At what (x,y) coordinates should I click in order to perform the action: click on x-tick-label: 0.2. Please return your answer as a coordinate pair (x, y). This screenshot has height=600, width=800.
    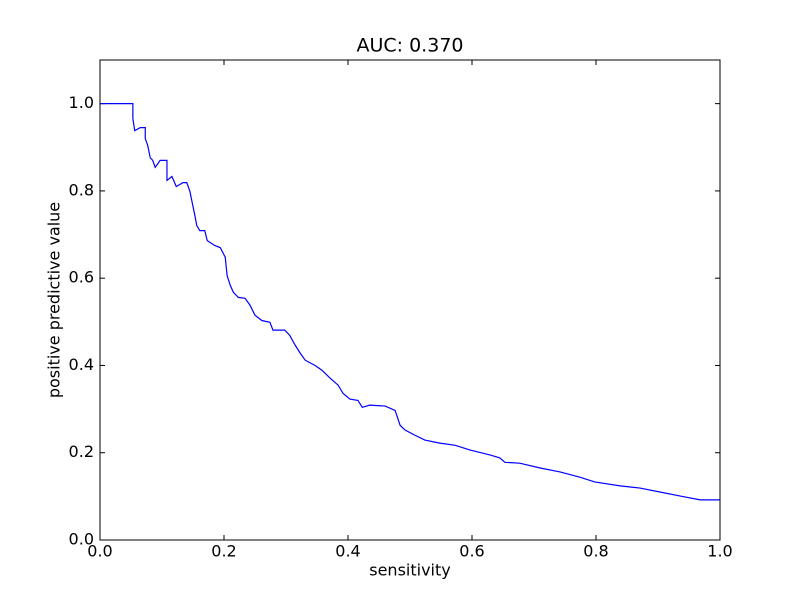
    Looking at the image, I should click on (223, 551).